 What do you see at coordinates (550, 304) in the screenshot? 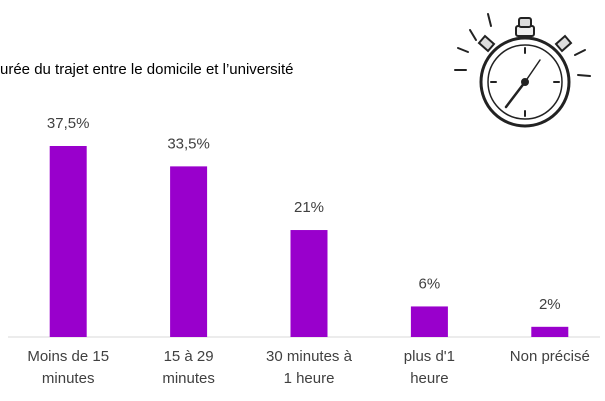
I see `value-label: 2%` at bounding box center [550, 304].